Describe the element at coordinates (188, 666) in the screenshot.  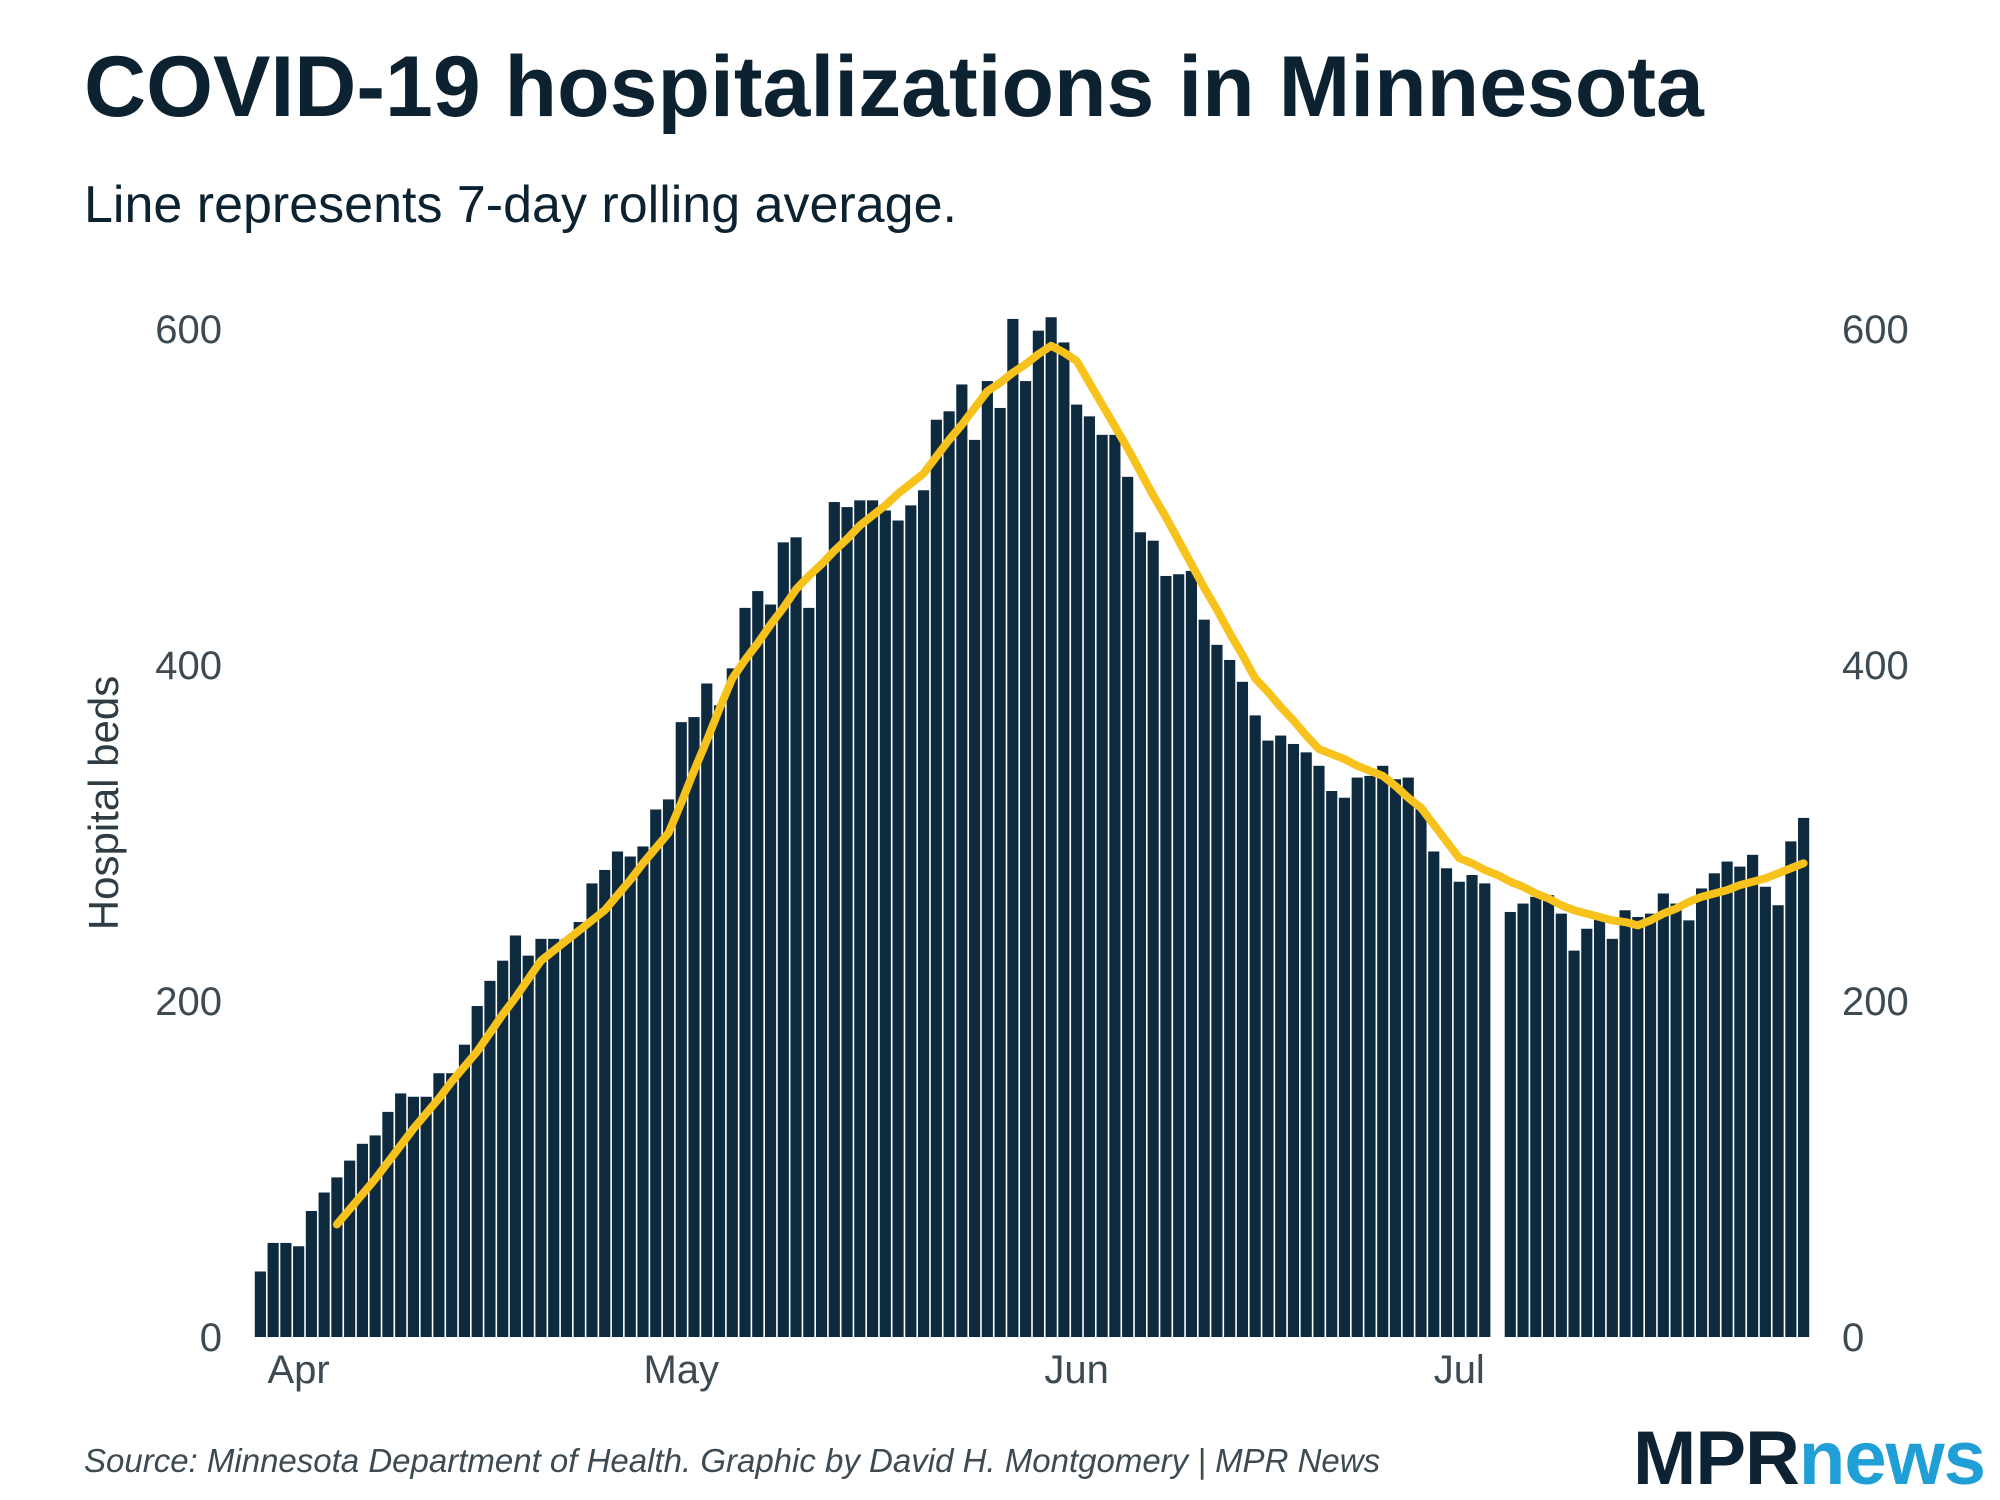
I see `y-tick-label: 400` at that location.